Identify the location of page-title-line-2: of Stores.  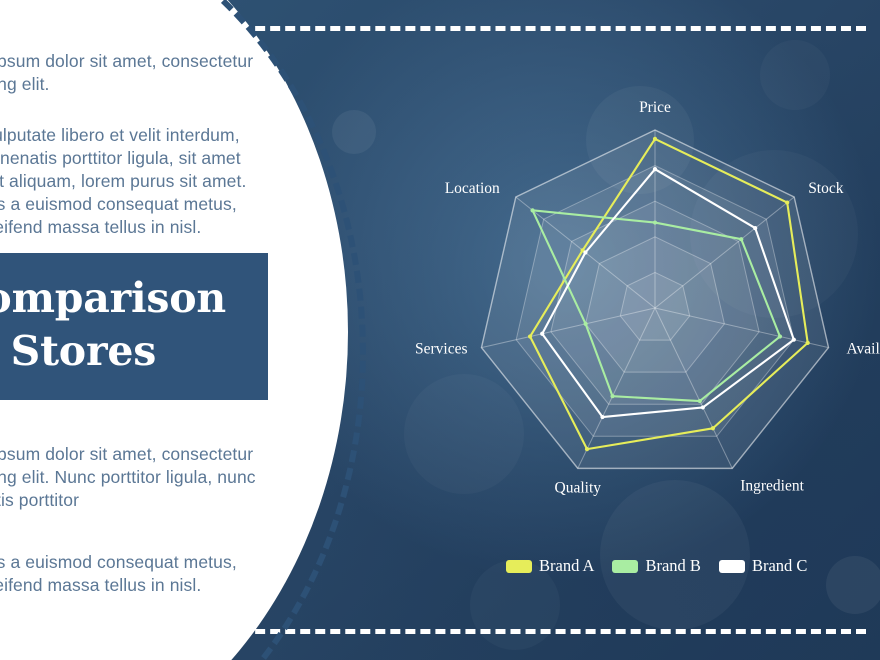
(78, 351).